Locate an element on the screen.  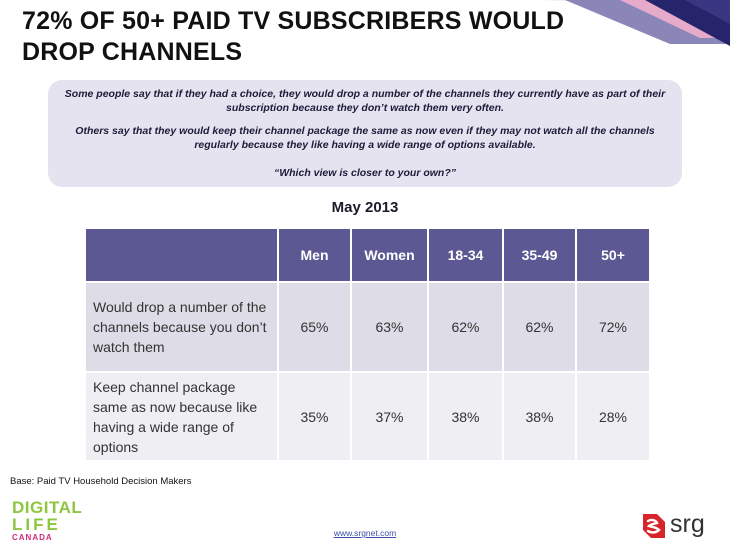
cell-drop-50-plus: 72% is located at coordinates (612, 326).